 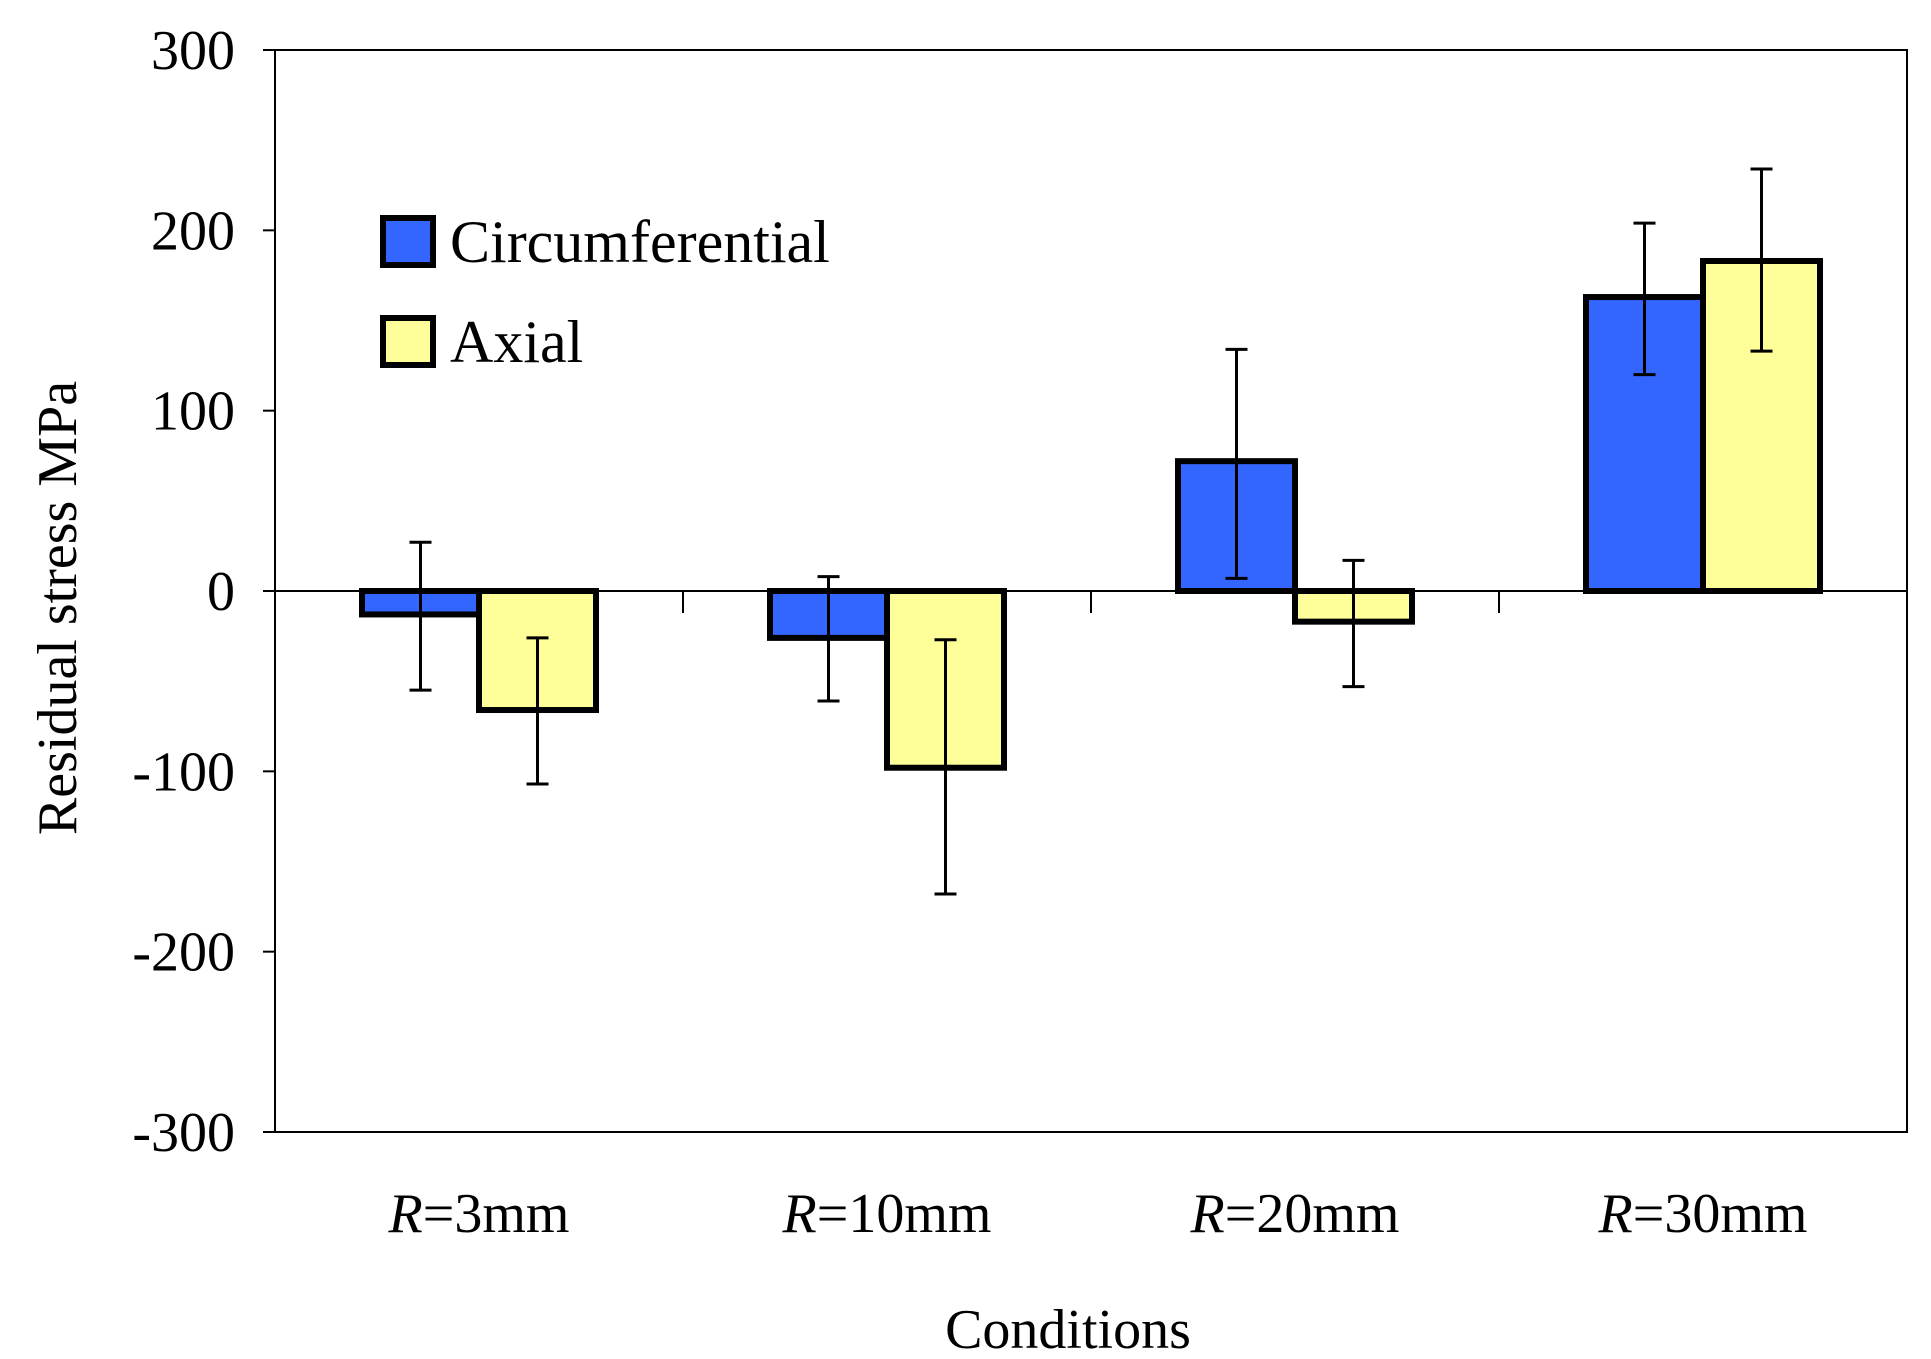 I want to click on legend: Circumferential Axial, so click(x=605, y=292).